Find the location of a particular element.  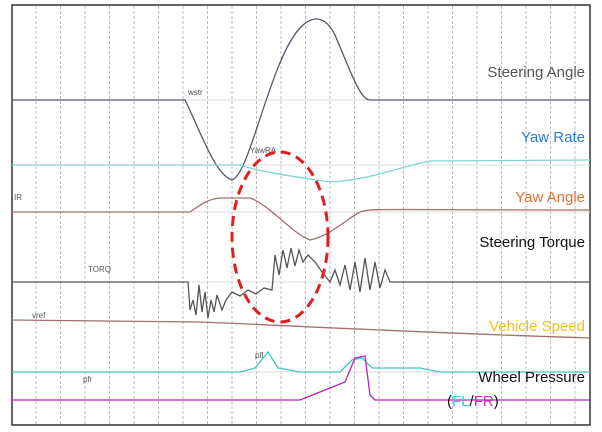

trace-name: pfr is located at coordinates (88, 379).